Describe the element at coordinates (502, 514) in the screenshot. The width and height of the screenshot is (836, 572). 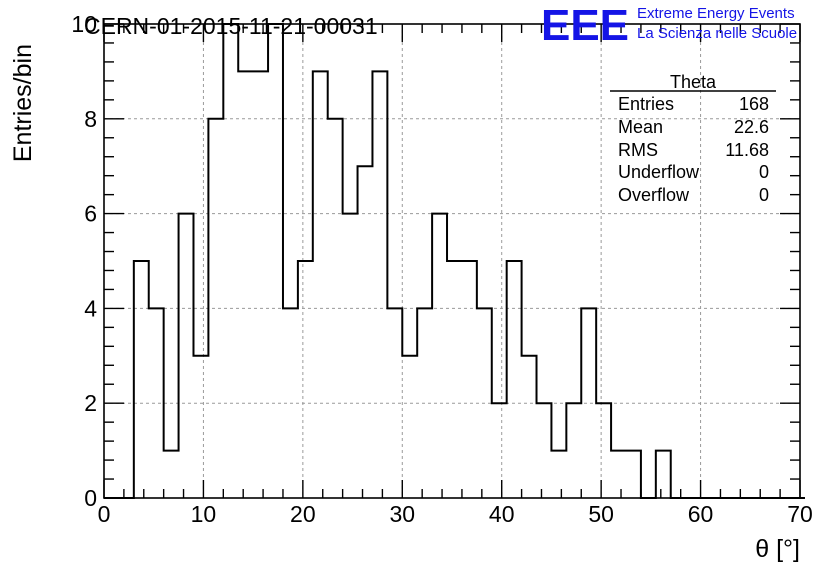
I see `x-tick-label: 40` at that location.